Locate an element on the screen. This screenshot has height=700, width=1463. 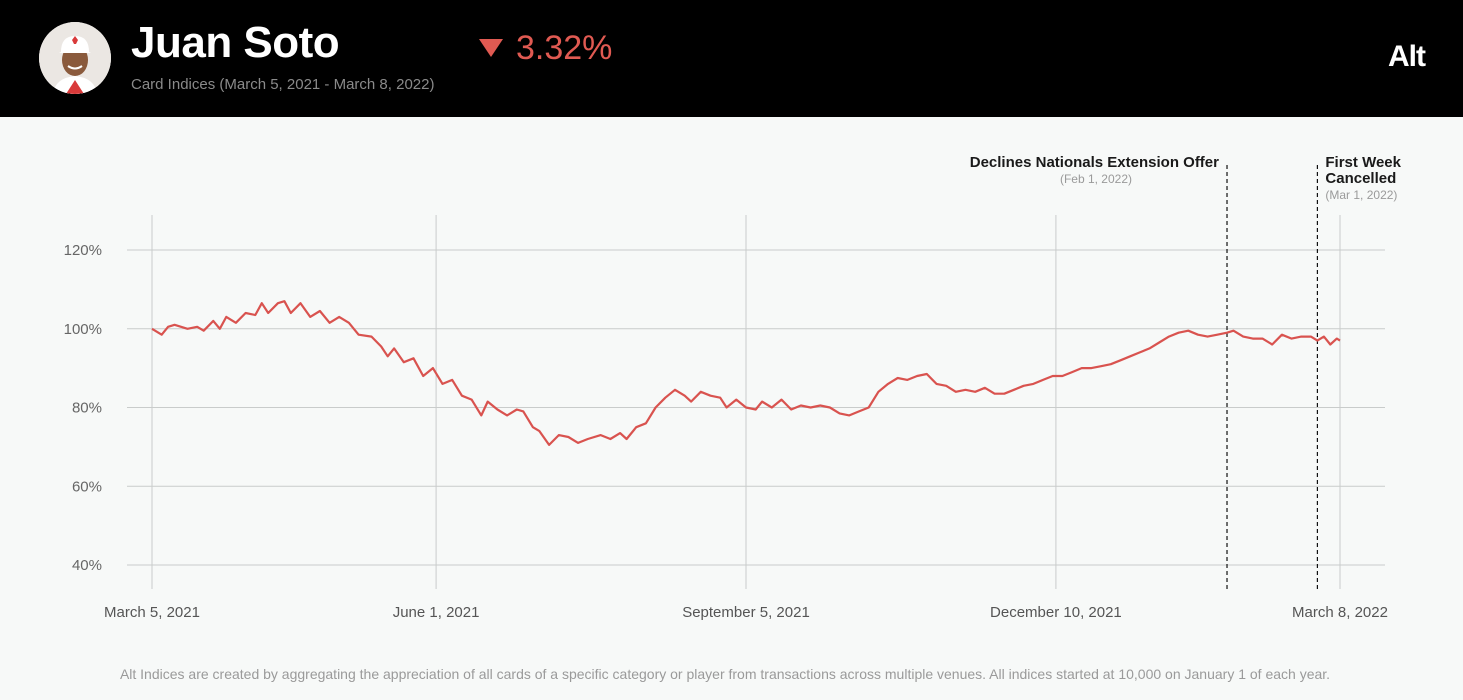
y-tick-label: 100% is located at coordinates (83, 329).